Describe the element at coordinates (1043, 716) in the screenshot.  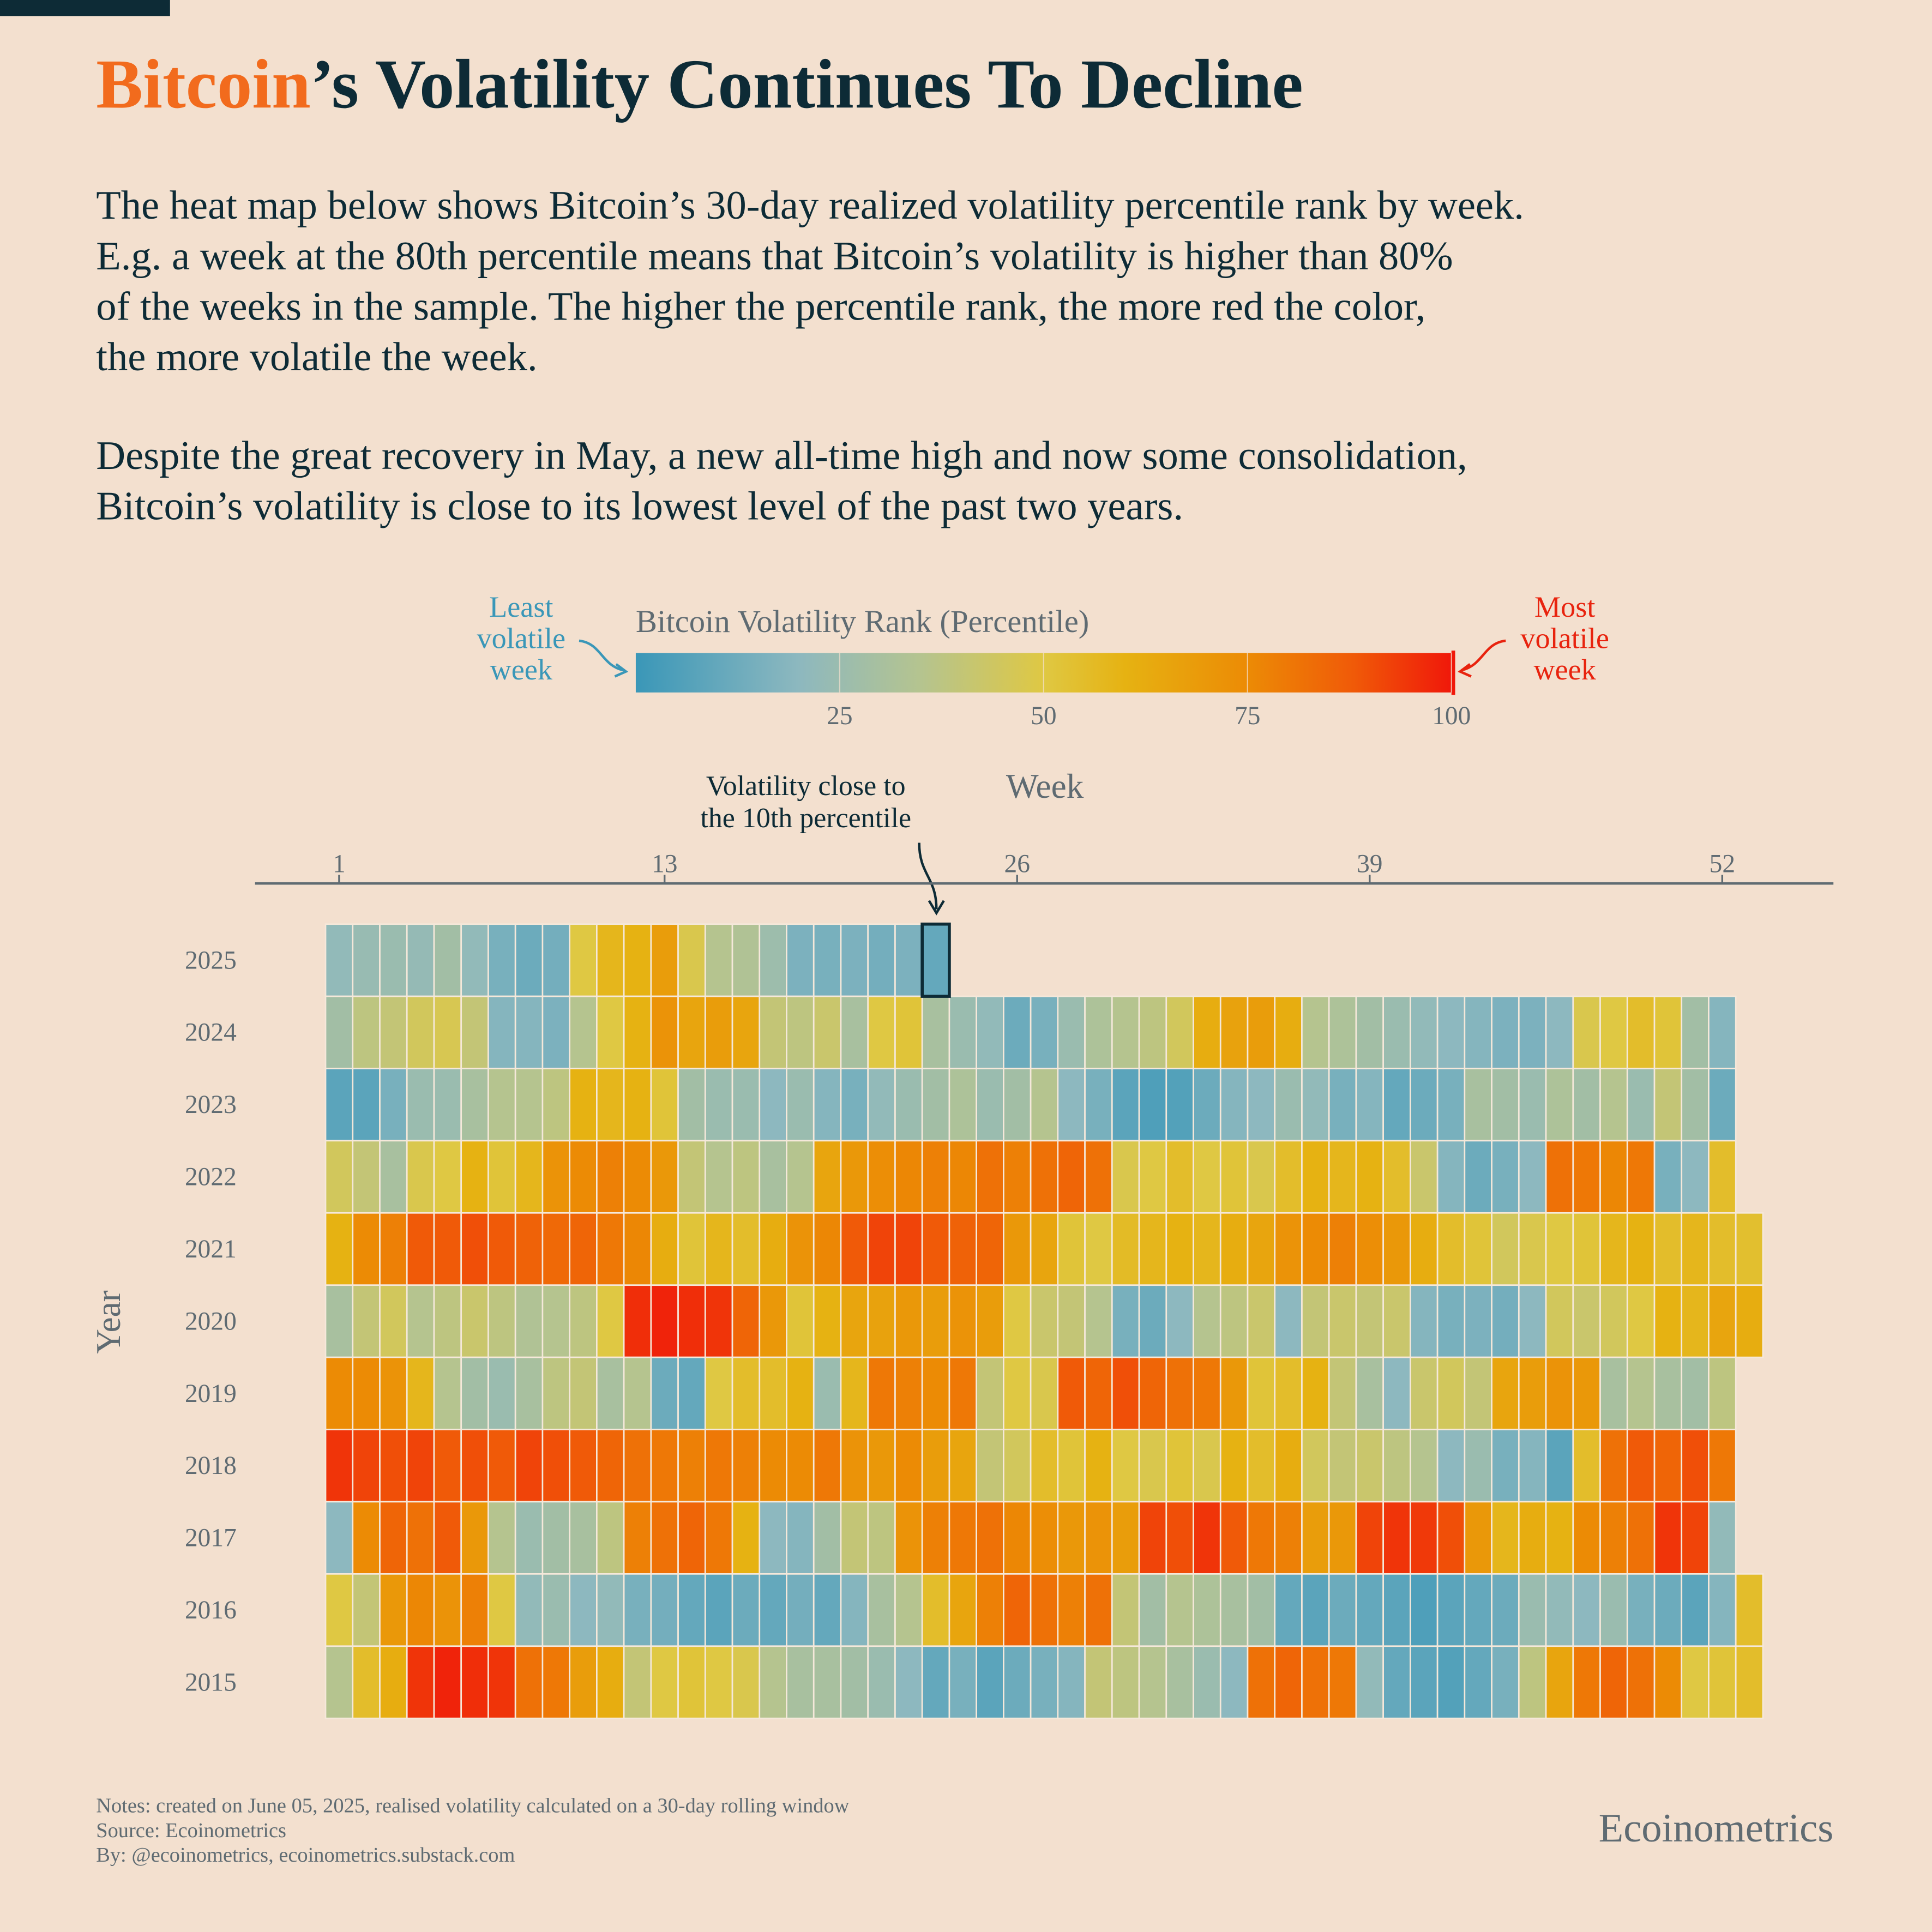
I see `colorbar-tick-label: 50` at that location.